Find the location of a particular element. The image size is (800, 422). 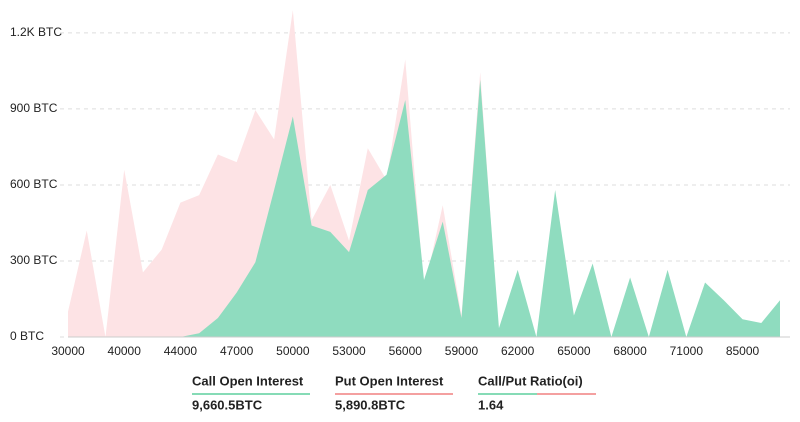

x-tick-label: 53000 is located at coordinates (349, 351).